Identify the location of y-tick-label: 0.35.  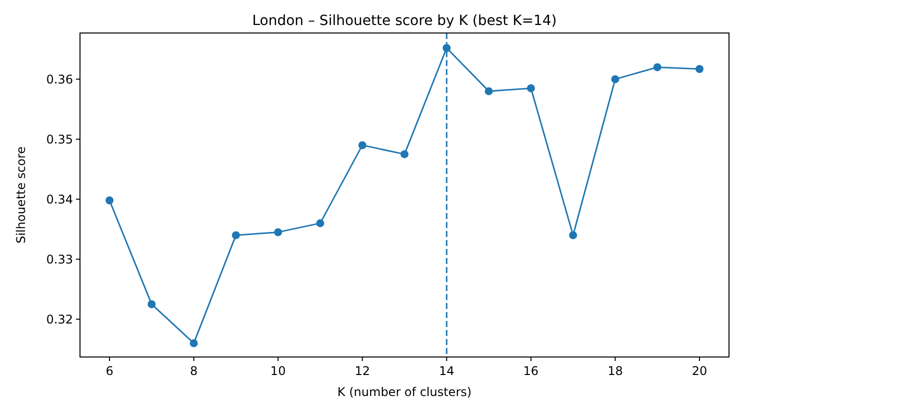
(59, 139).